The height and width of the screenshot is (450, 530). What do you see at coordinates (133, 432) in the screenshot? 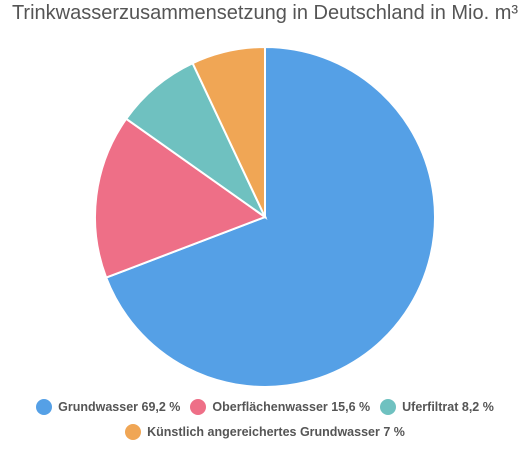
I see `legend-dot-kuenstlich` at bounding box center [133, 432].